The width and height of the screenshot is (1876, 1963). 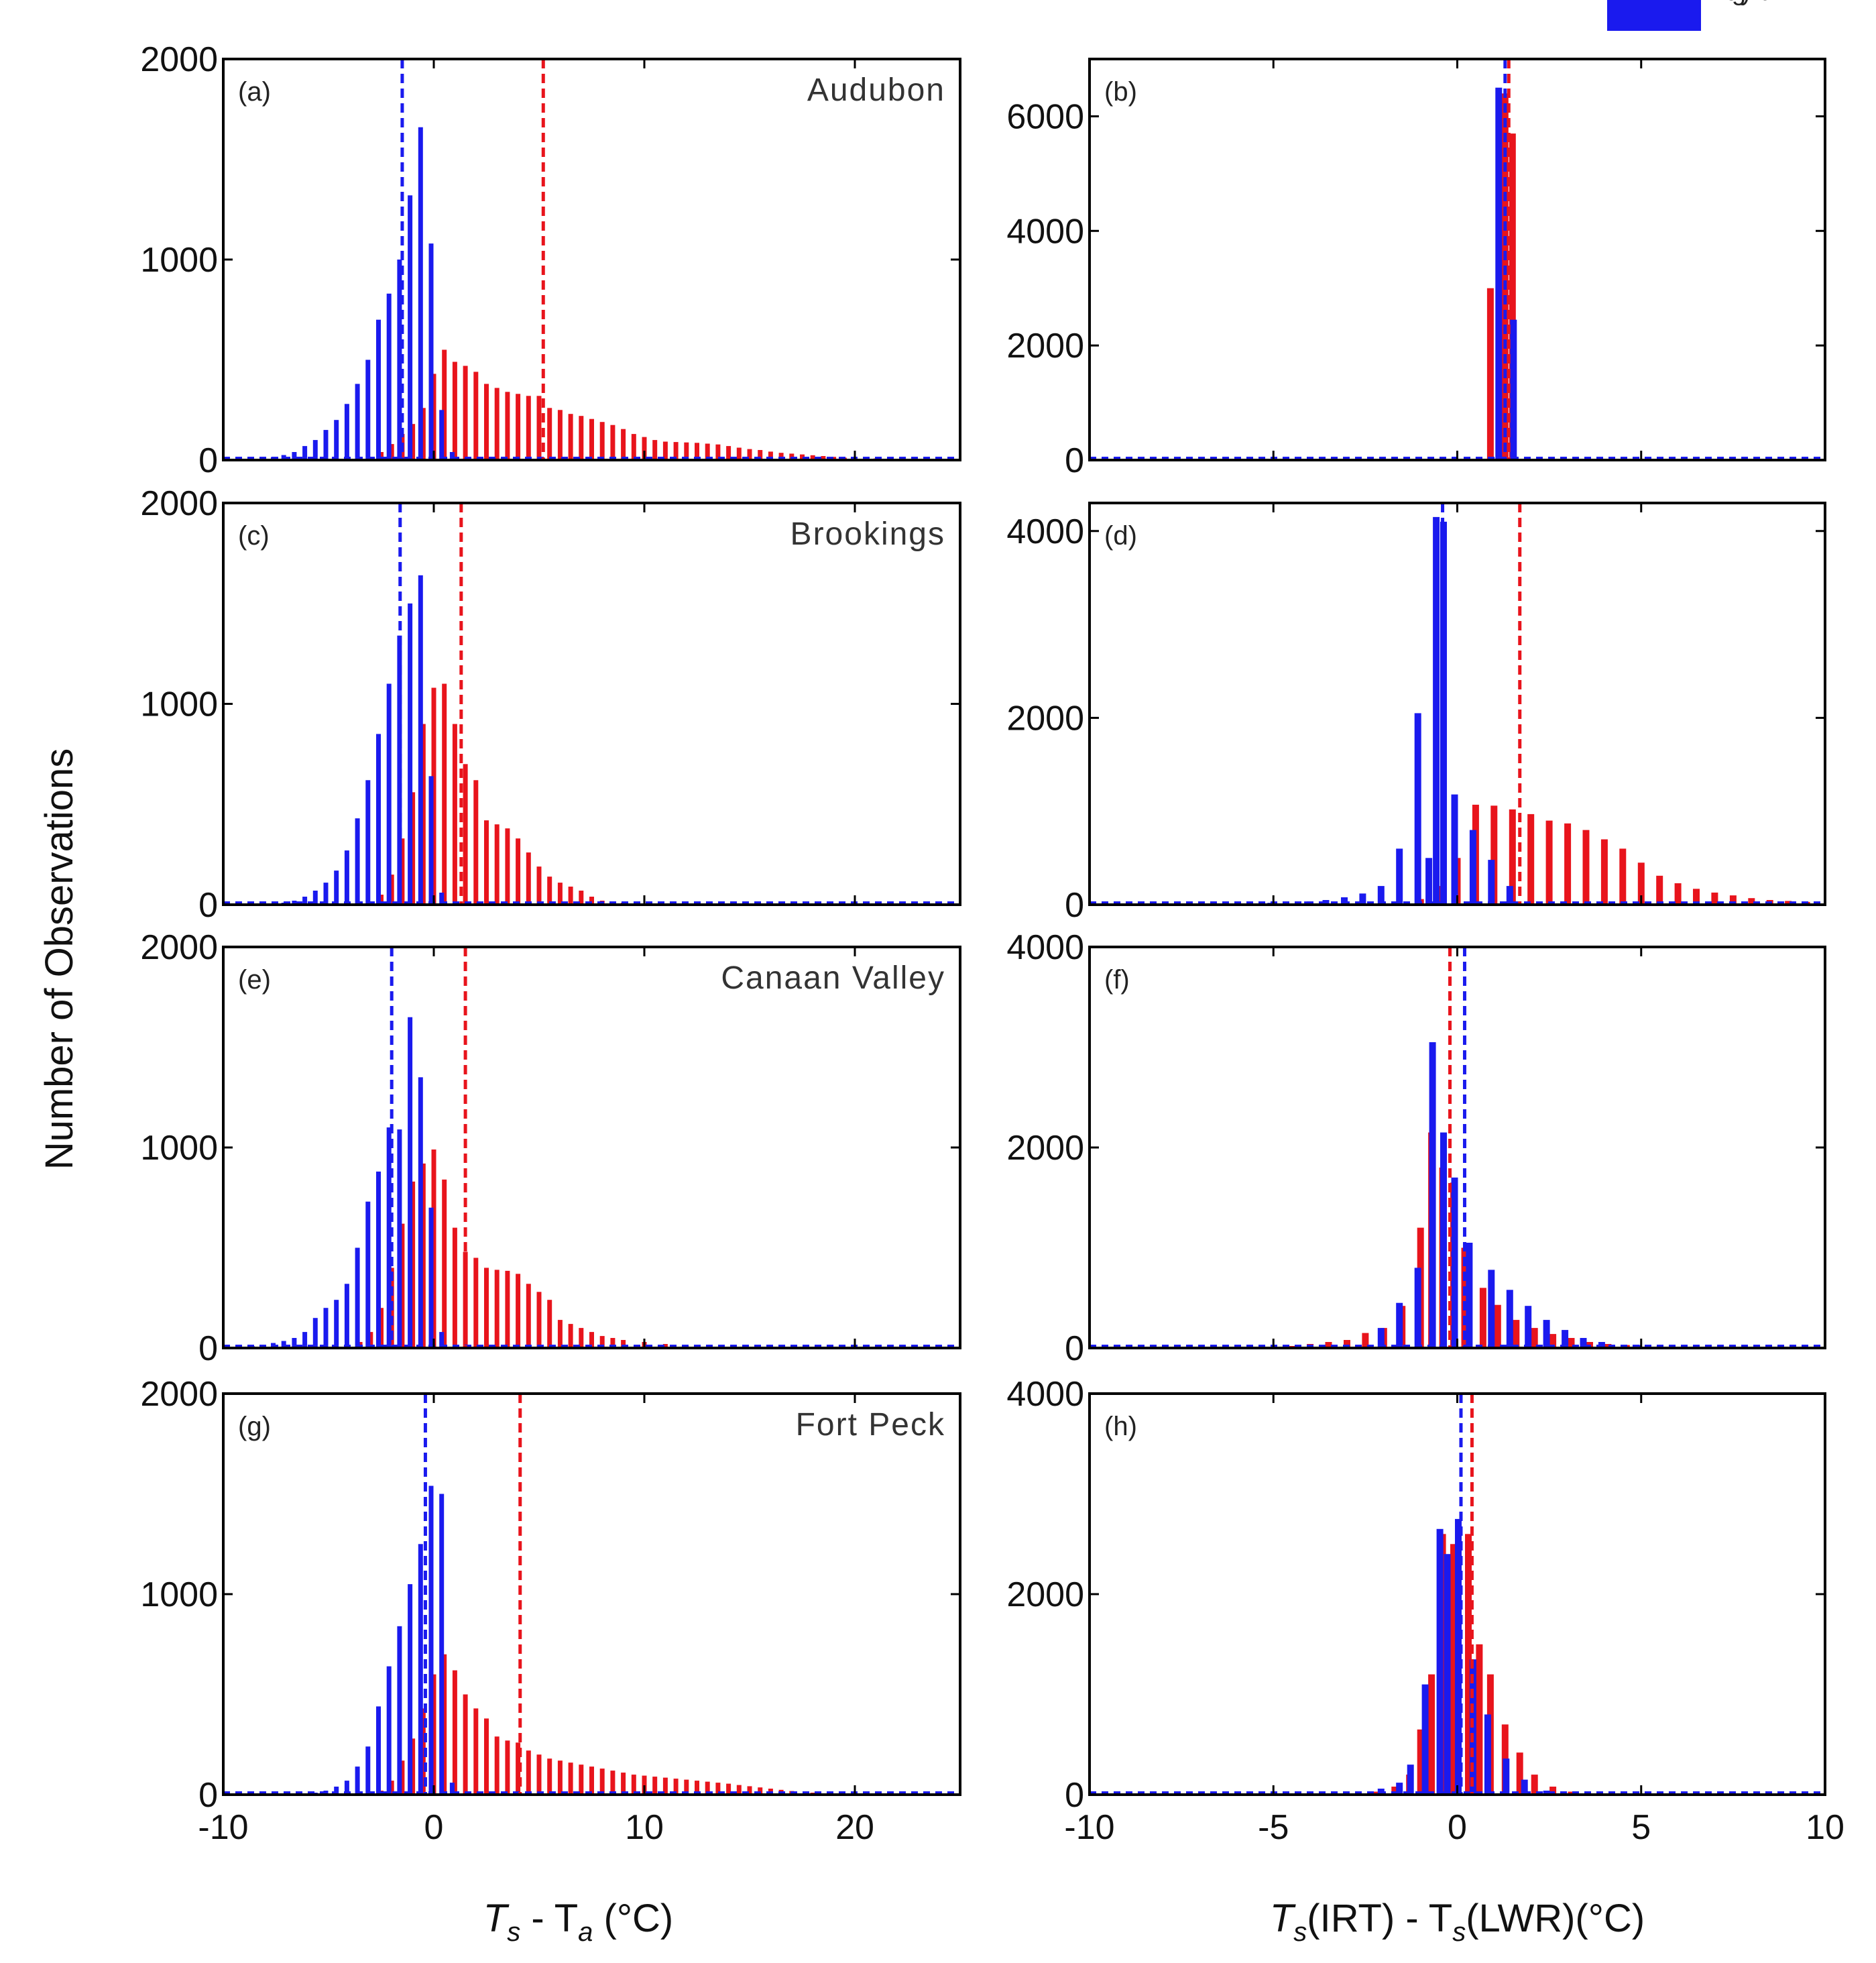 I want to click on panel-frame, so click(x=591, y=704).